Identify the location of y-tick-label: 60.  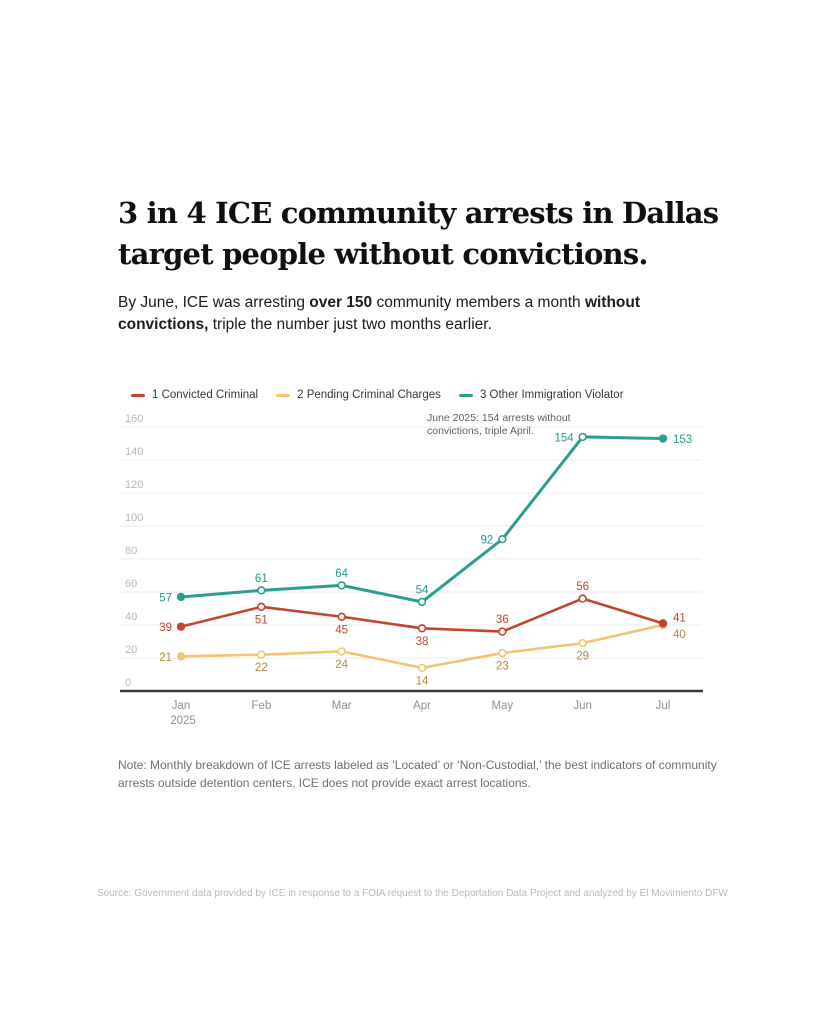
(131, 584).